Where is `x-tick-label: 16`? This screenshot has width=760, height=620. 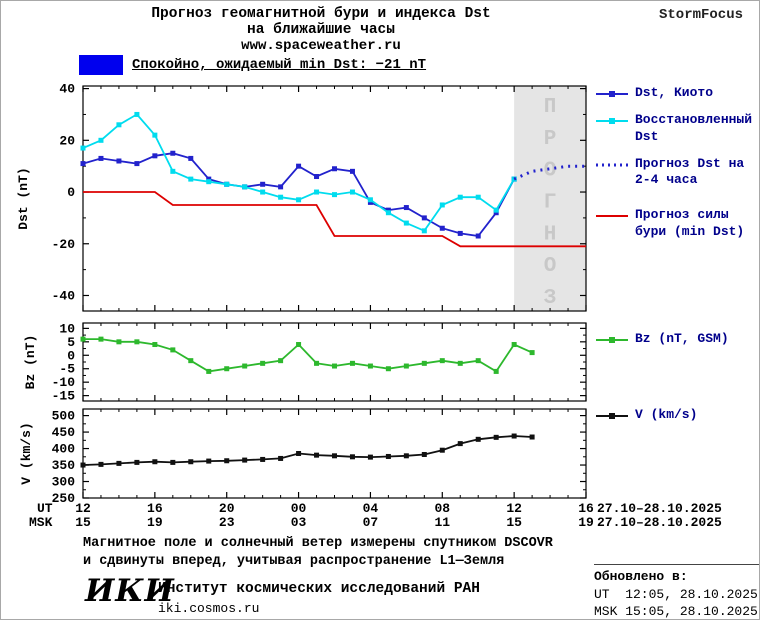
x-tick-label: 16 is located at coordinates (155, 508).